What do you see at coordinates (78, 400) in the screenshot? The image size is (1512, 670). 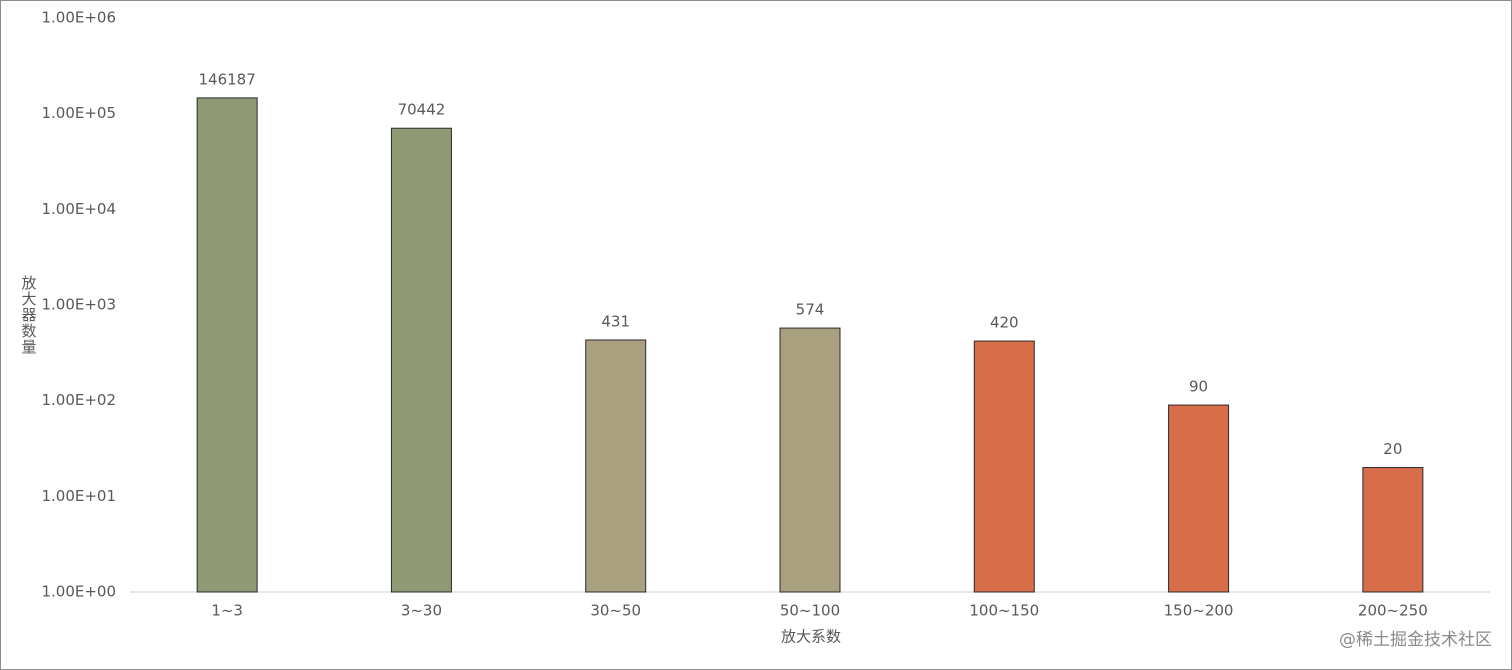 I see `y-tick-label: 1.00E+02` at bounding box center [78, 400].